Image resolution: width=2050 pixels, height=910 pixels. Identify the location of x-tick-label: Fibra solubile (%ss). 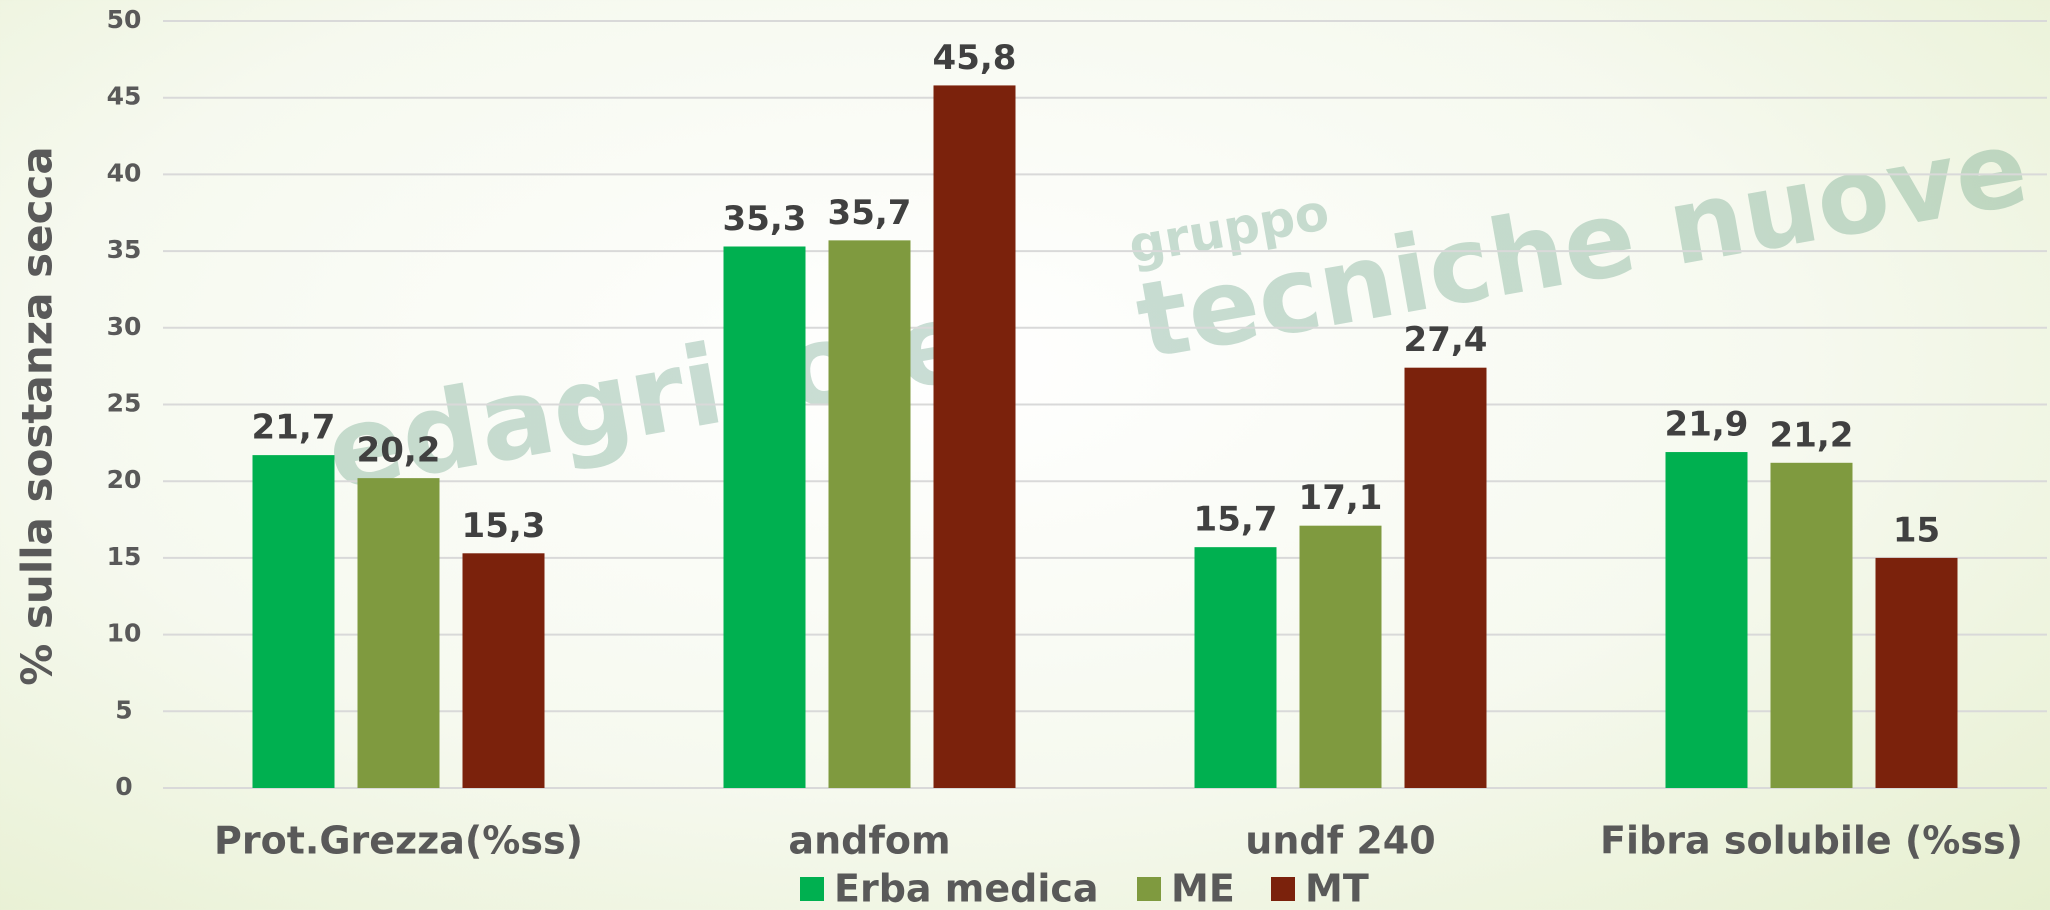
(1811, 841).